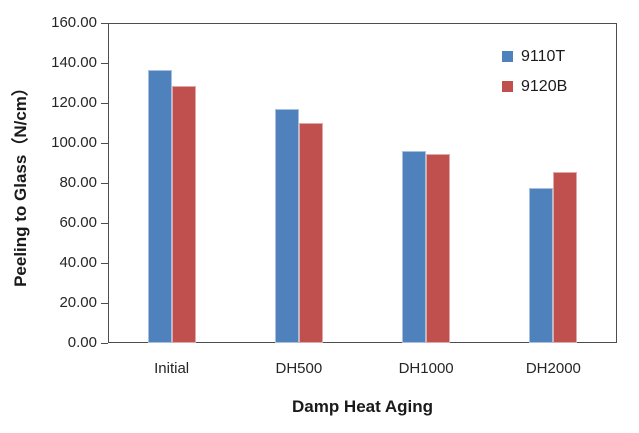  What do you see at coordinates (541, 265) in the screenshot?
I see `bar-9110t-dh2000` at bounding box center [541, 265].